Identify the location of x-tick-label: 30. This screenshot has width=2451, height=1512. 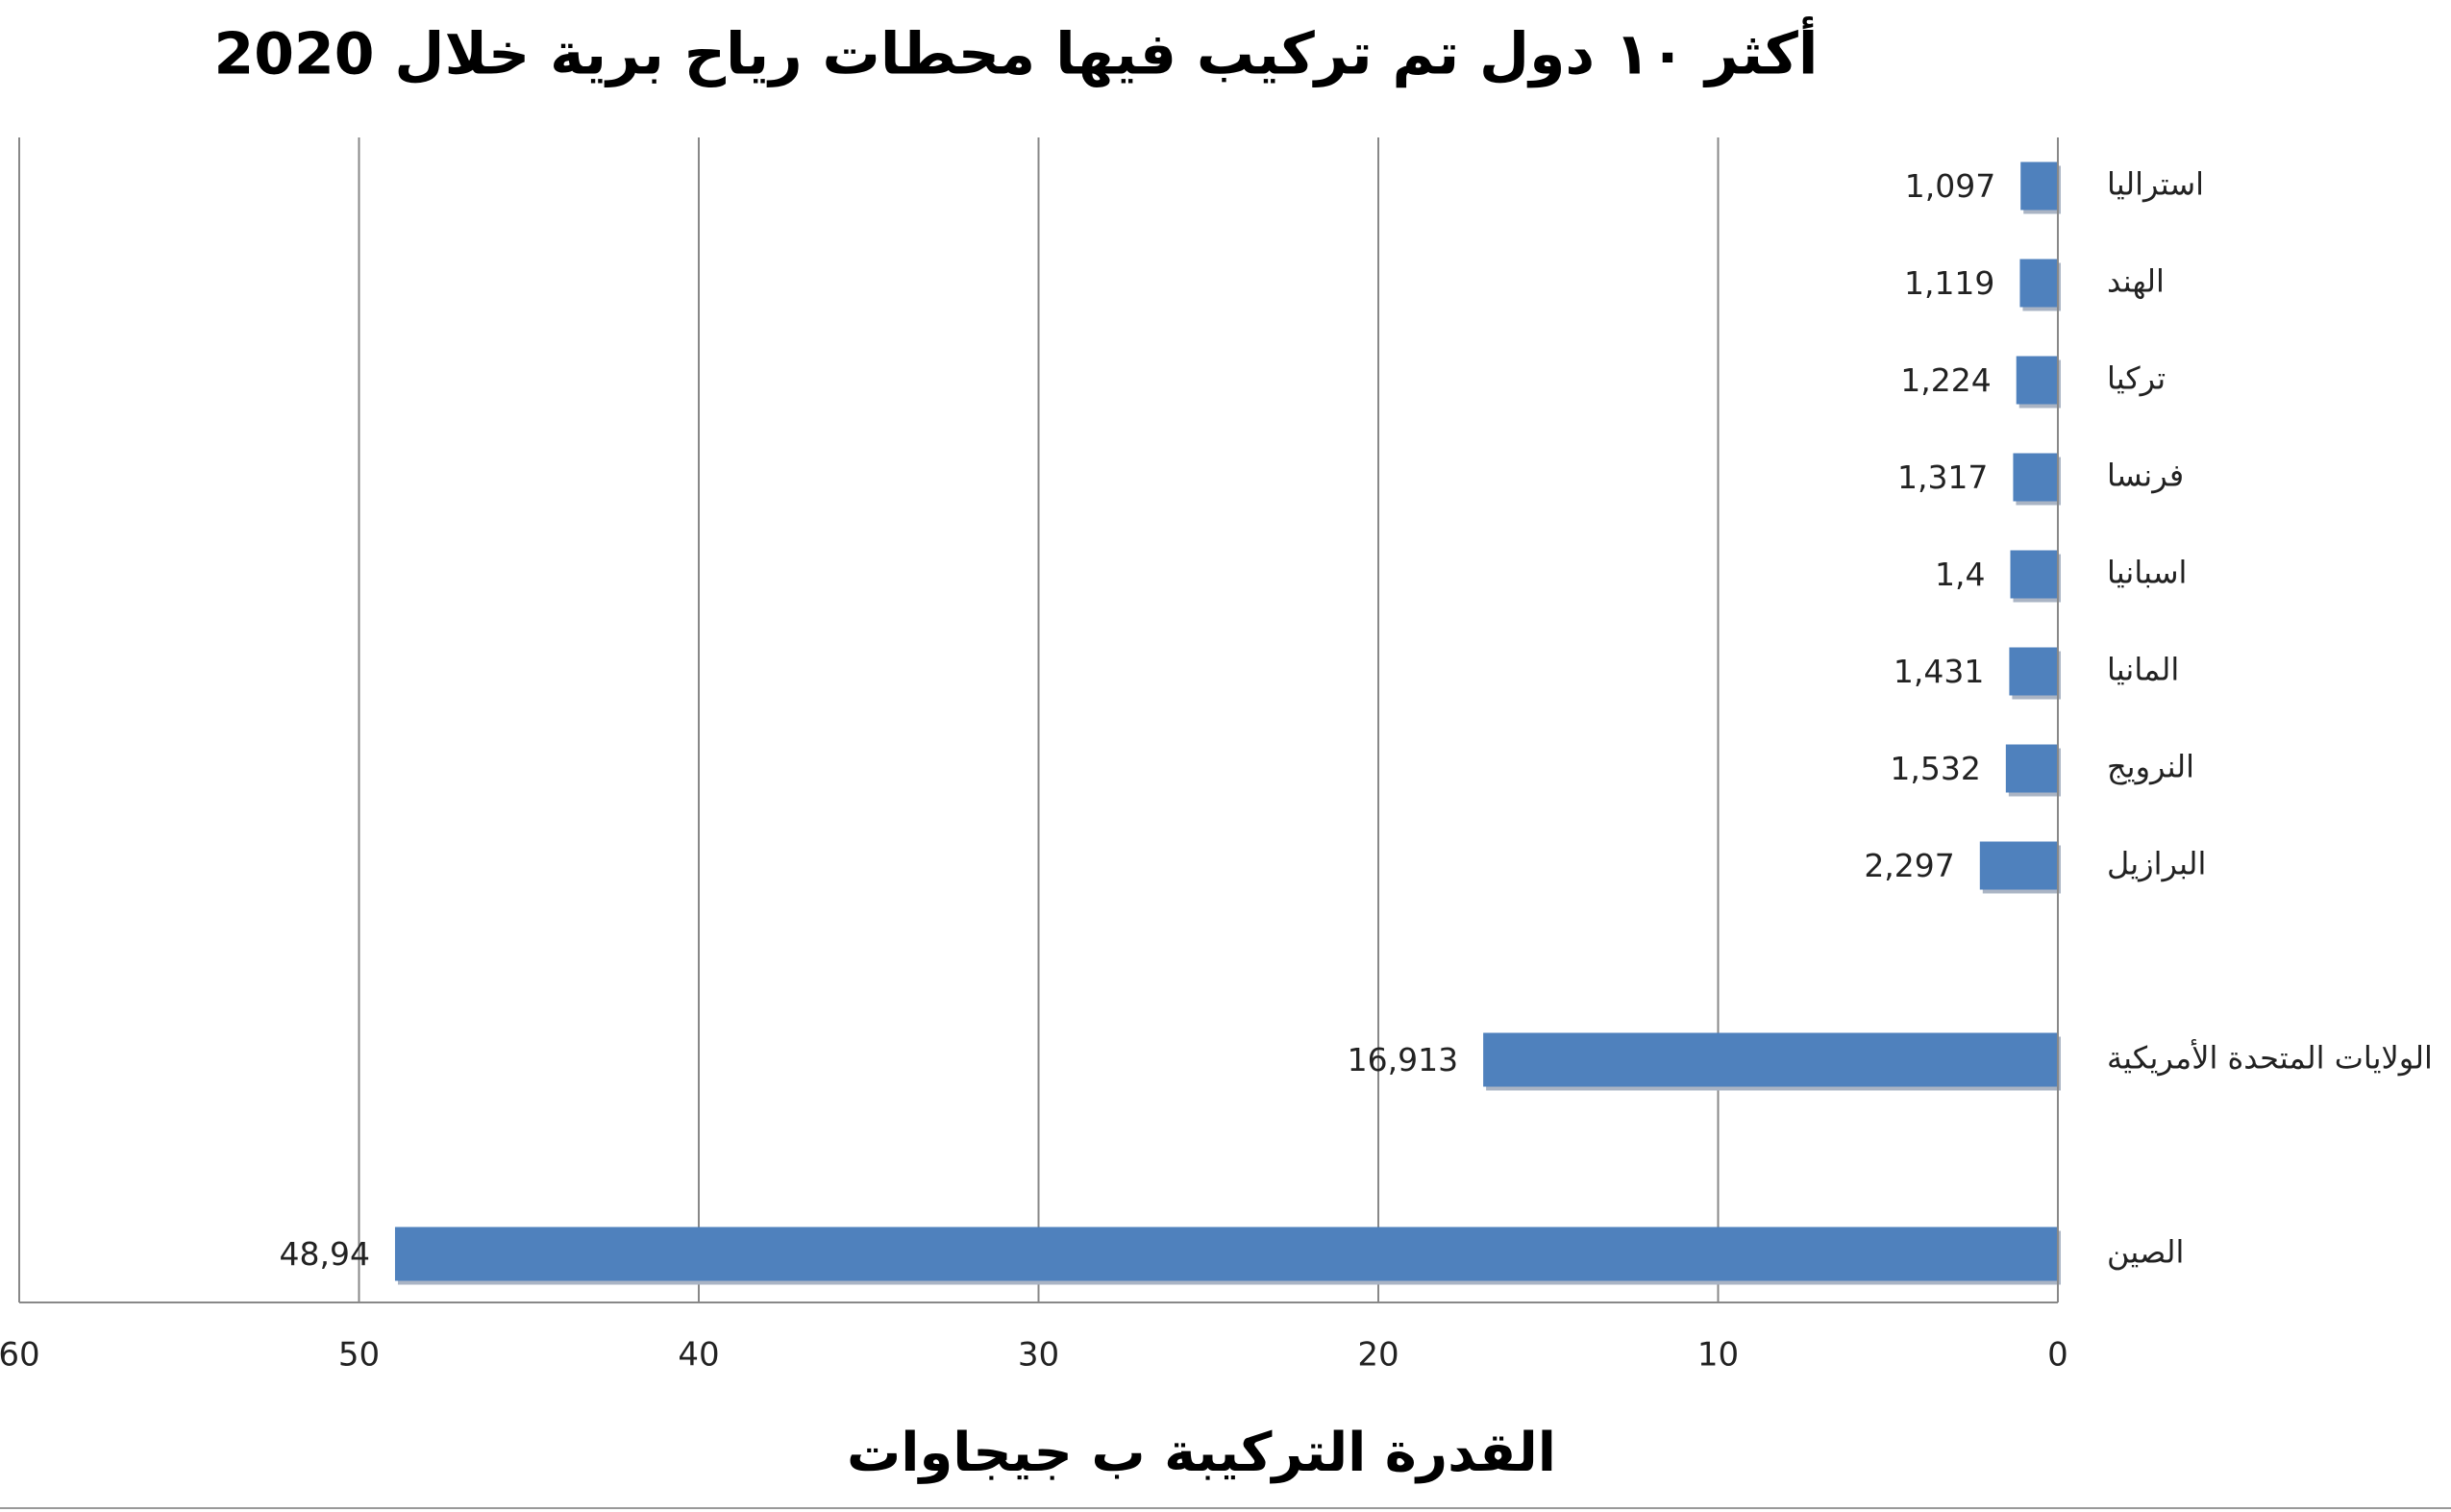
(1039, 1355).